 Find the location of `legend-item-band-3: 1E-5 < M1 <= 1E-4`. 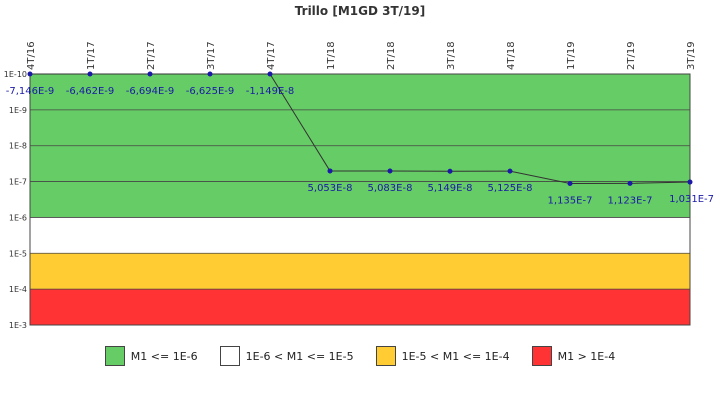

legend-item-band-3: 1E-5 < M1 <= 1E-4 is located at coordinates (442, 356).